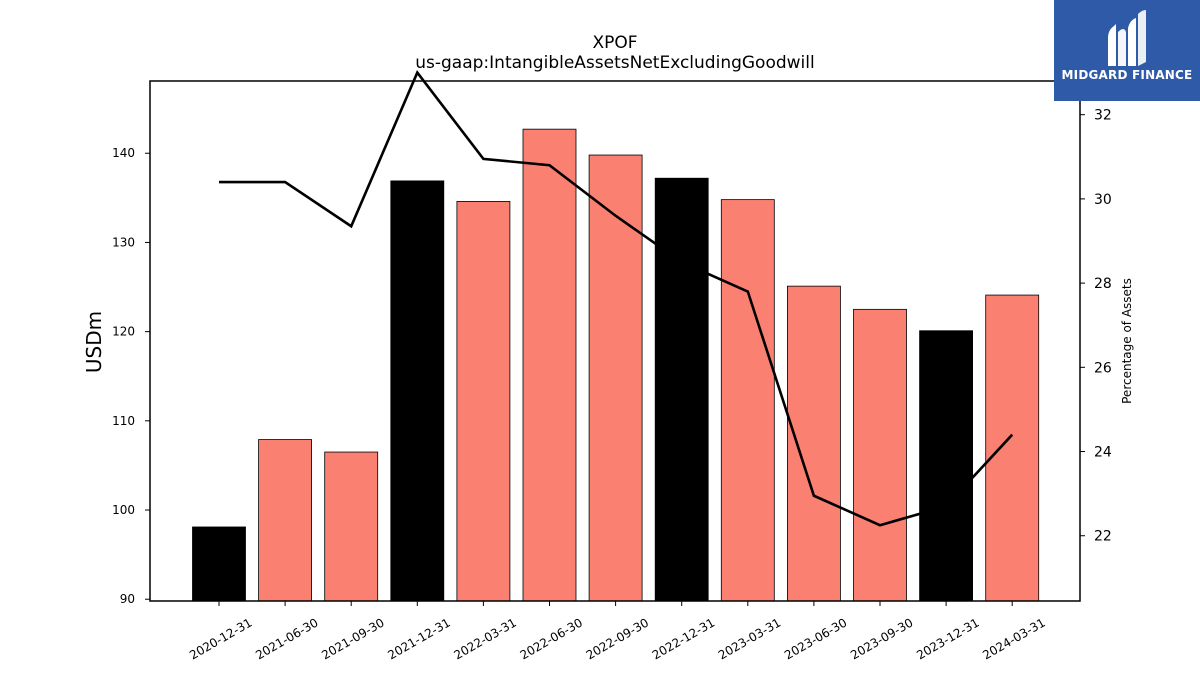  Describe the element at coordinates (551, 638) in the screenshot. I see `x-tick-label: 2022-06-30` at that location.